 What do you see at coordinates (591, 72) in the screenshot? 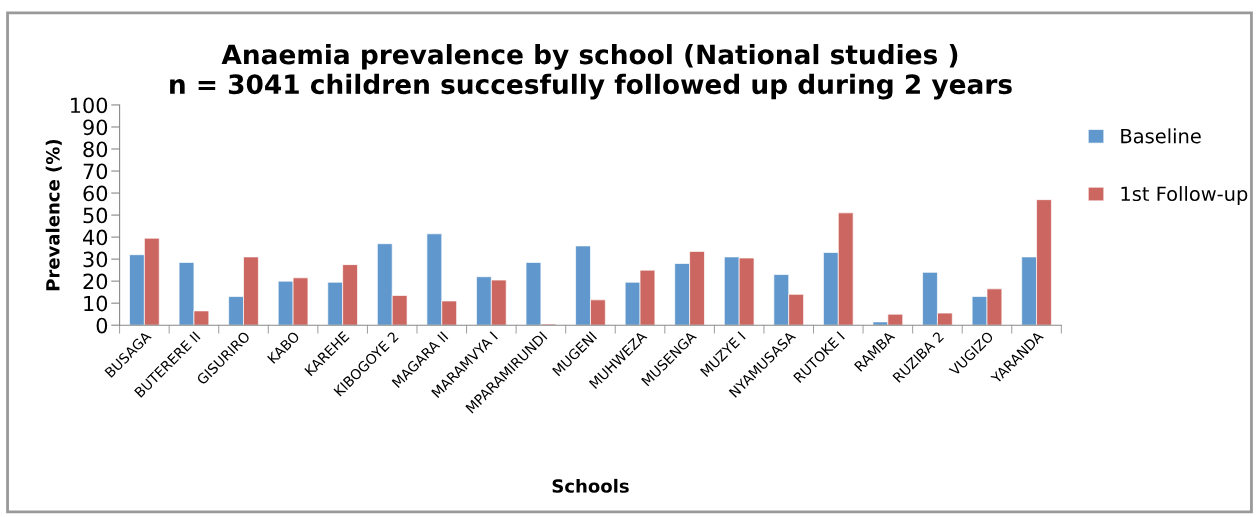
I see `chart-title: Anaemia prevalence by school (National studies ) n = 3041 children succesfully followed up during 2 years` at bounding box center [591, 72].